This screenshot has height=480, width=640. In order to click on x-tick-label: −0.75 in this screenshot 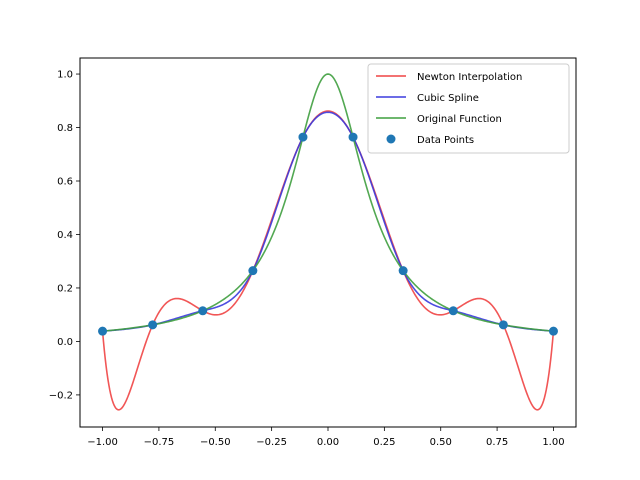, I will do `click(159, 442)`.